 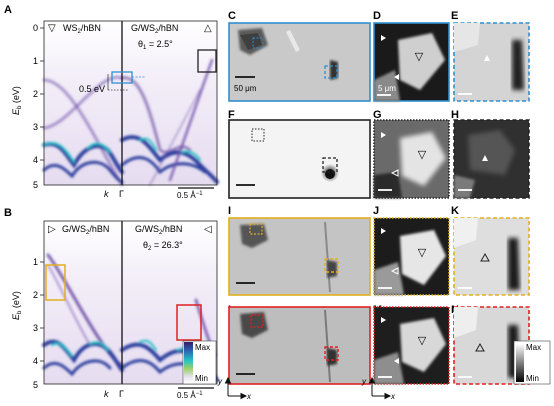 What do you see at coordinates (387, 88) in the screenshot?
I see `scale-label-d: 5 μm` at bounding box center [387, 88].